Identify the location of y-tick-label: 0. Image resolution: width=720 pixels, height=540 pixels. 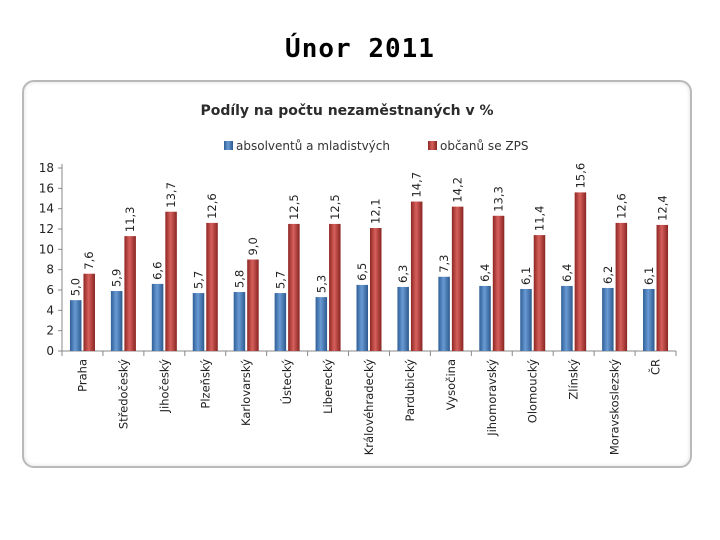
(50, 351).